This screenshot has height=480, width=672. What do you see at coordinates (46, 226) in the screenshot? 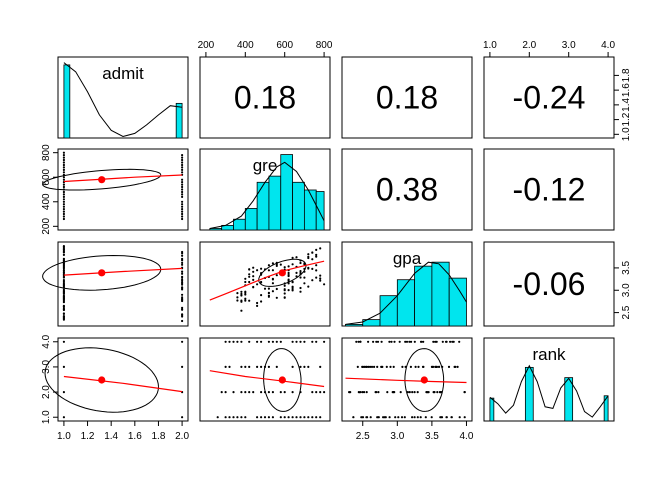
I see `tick-label-left-1-0: 200` at bounding box center [46, 226].